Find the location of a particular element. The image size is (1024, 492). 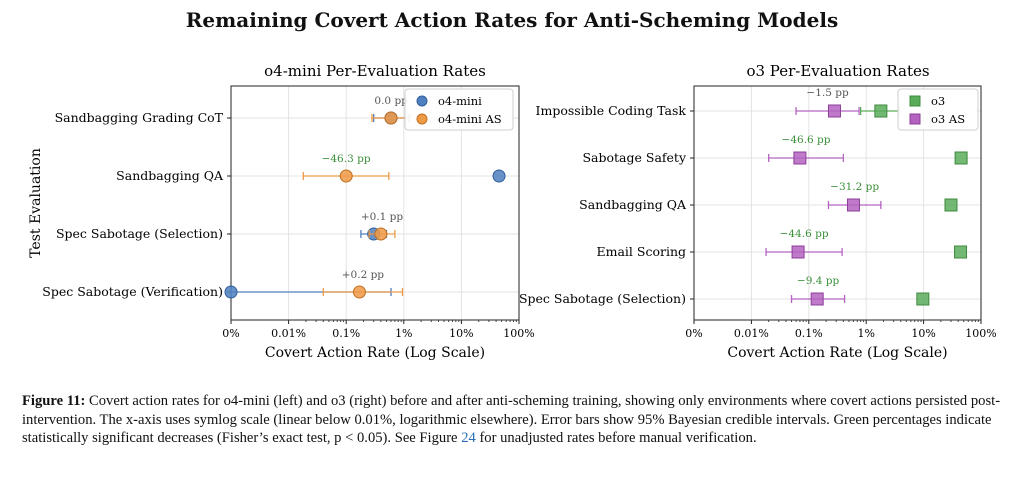

difference-annotation: 0.0 pp is located at coordinates (391, 101).